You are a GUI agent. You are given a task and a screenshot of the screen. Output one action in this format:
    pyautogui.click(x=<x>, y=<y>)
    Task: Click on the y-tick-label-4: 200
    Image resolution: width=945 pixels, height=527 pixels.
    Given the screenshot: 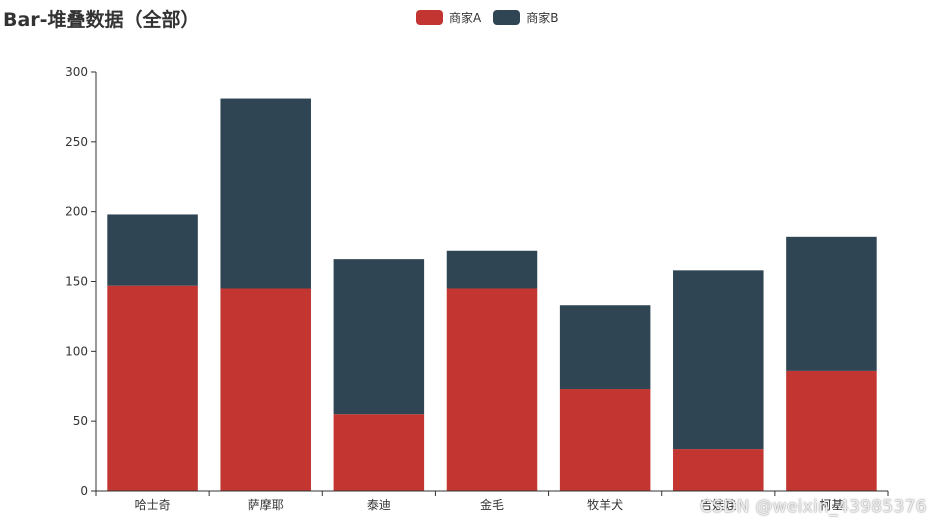 What is the action you would take?
    pyautogui.click(x=76, y=212)
    